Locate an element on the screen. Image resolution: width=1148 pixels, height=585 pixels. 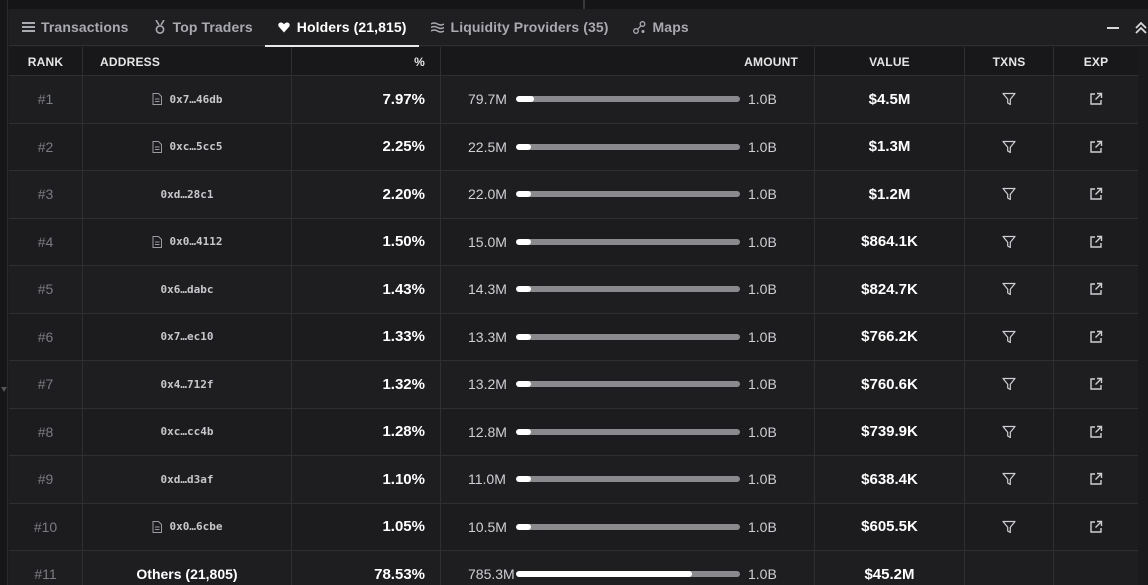
percent-cell: 1.10% is located at coordinates (366, 479).